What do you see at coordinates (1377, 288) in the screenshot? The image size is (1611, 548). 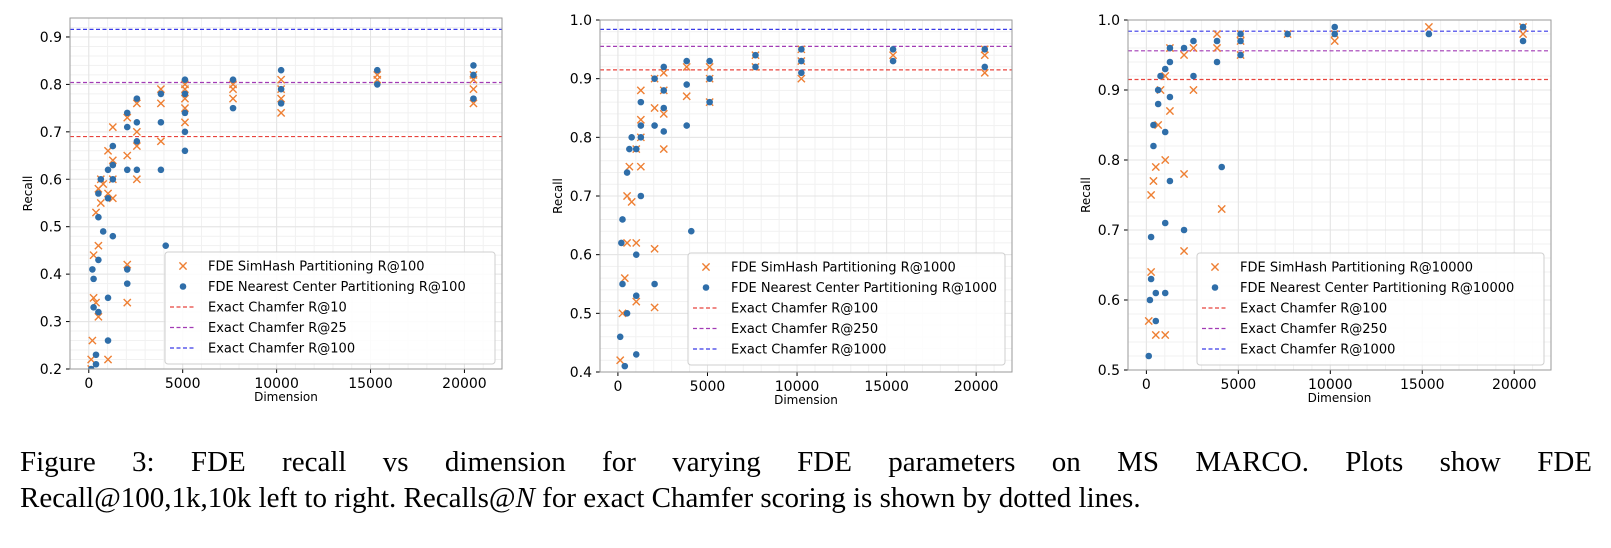 I see `legend-label: FDE Nearest Center Partitioning R@10000` at bounding box center [1377, 288].